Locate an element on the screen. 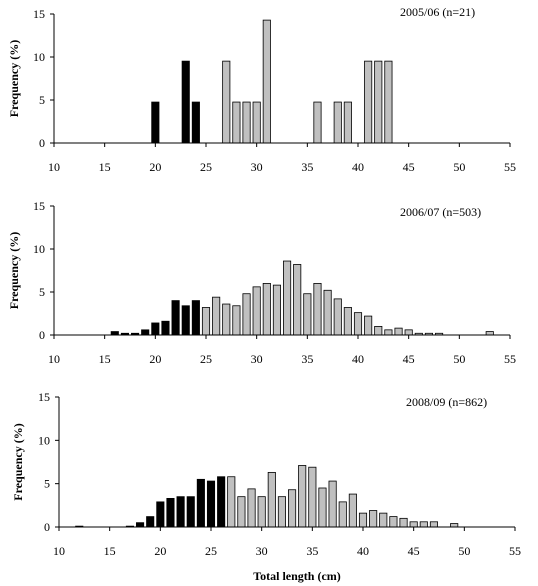 Image resolution: width=538 pixels, height=586 pixels. bar-16cm is located at coordinates (114, 333).